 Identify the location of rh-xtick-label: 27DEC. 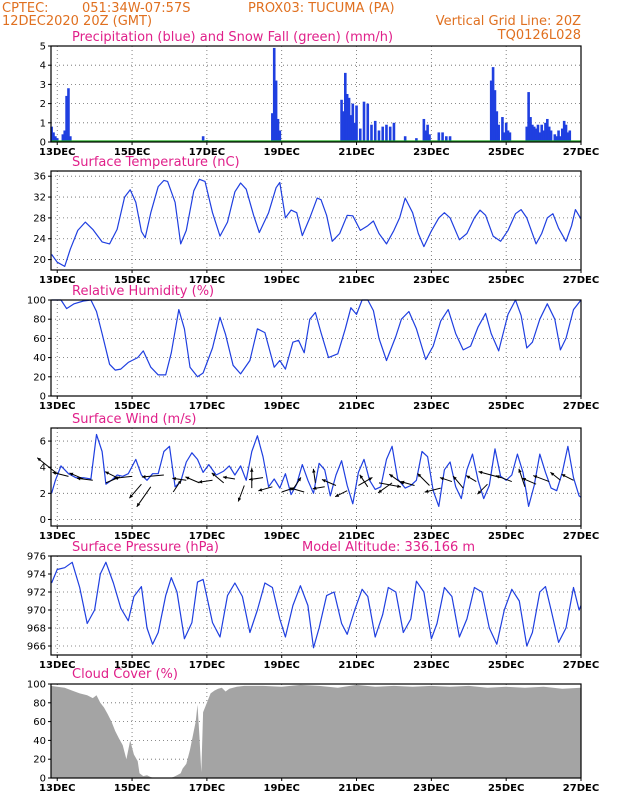
(581, 406).